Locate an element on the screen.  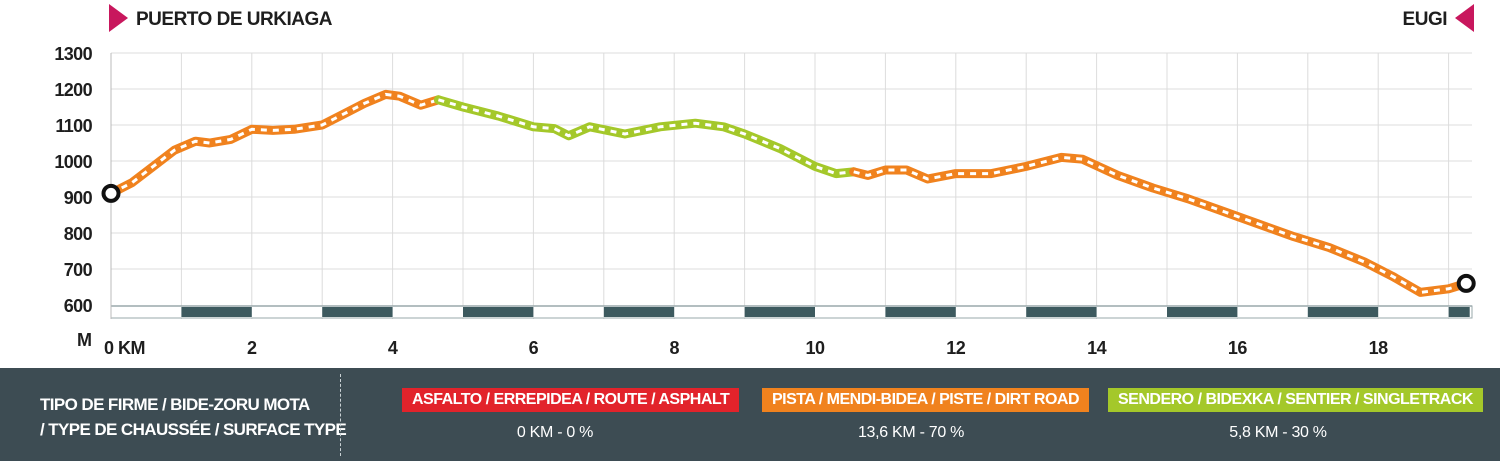
x-tick-label: 8 is located at coordinates (674, 348).